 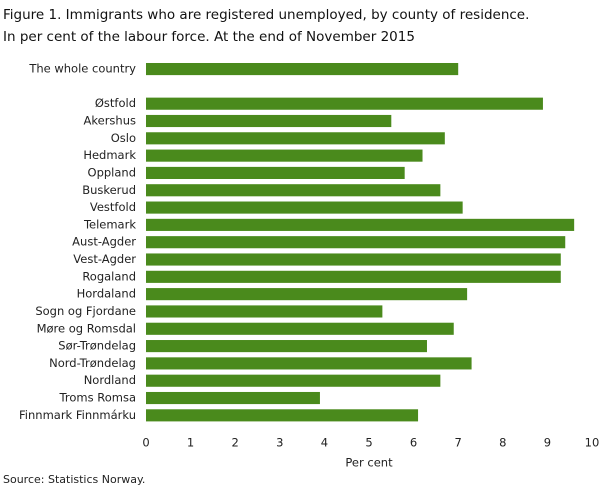 What do you see at coordinates (369, 463) in the screenshot?
I see `x-axis-label: Per cent` at bounding box center [369, 463].